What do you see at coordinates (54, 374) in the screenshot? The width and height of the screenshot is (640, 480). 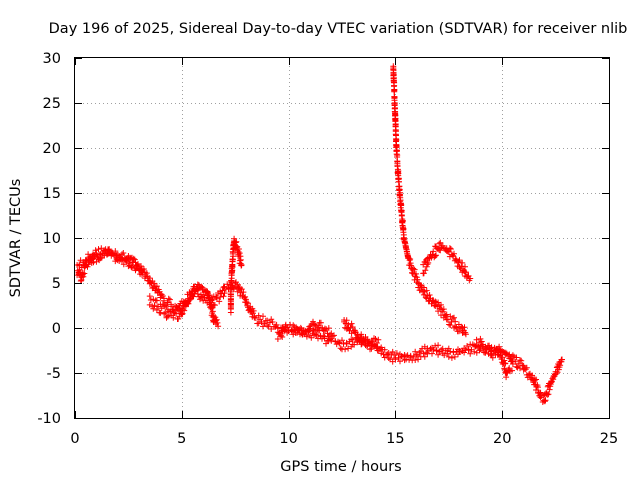 I see `y-tick-label: -5` at bounding box center [54, 374].